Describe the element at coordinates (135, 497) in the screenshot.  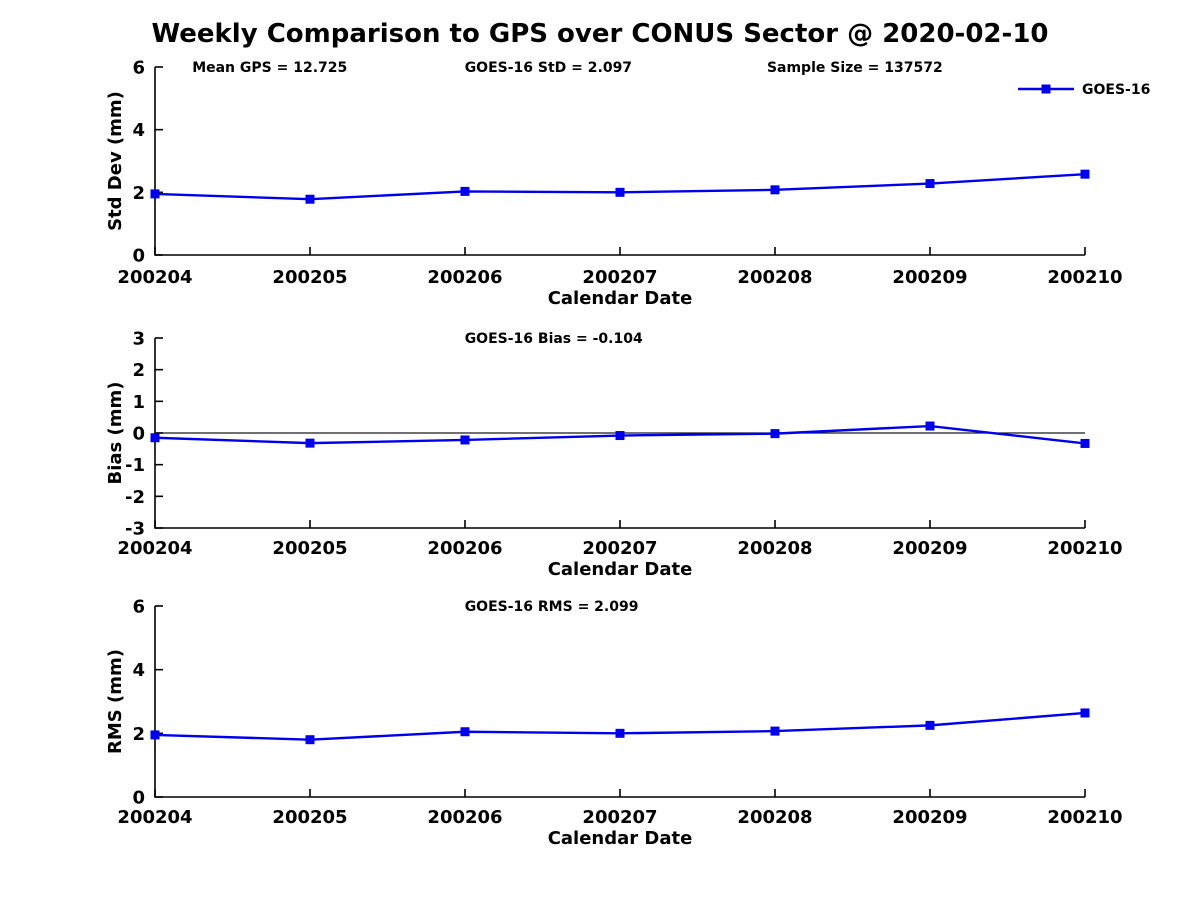
I see `y-tick-label: -2` at that location.